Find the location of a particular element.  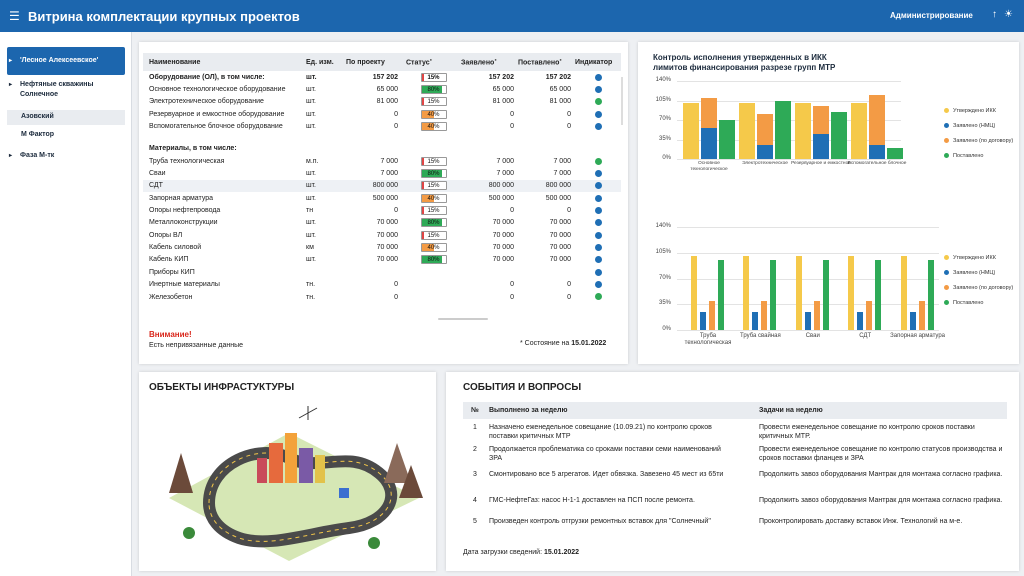

sidebar-item-solnechnoe: ▸ Нефтяные скважины Солнечное is located at coordinates (51, 89).